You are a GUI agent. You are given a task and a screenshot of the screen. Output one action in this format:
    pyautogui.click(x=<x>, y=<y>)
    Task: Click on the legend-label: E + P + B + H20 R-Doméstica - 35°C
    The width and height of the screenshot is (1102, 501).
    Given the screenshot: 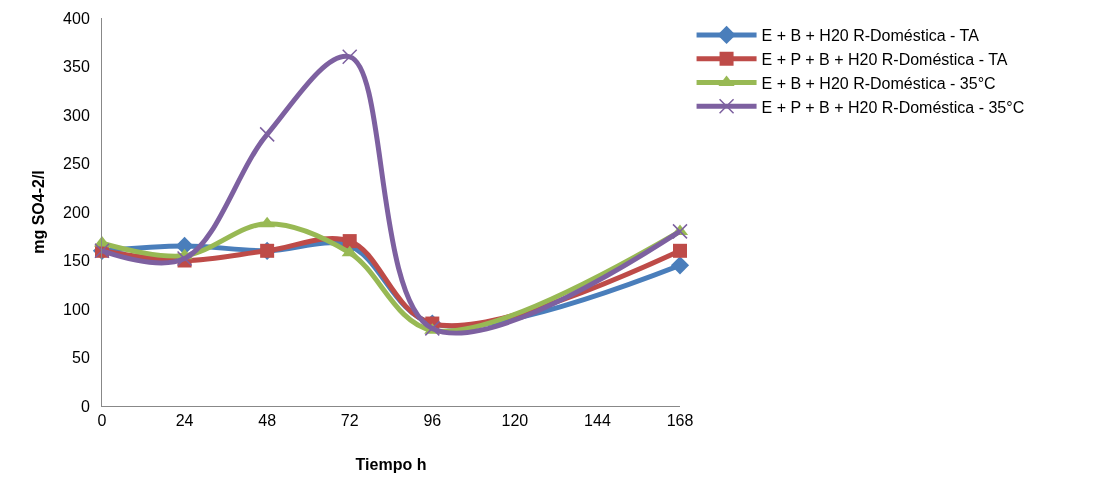 What is the action you would take?
    pyautogui.click(x=893, y=107)
    